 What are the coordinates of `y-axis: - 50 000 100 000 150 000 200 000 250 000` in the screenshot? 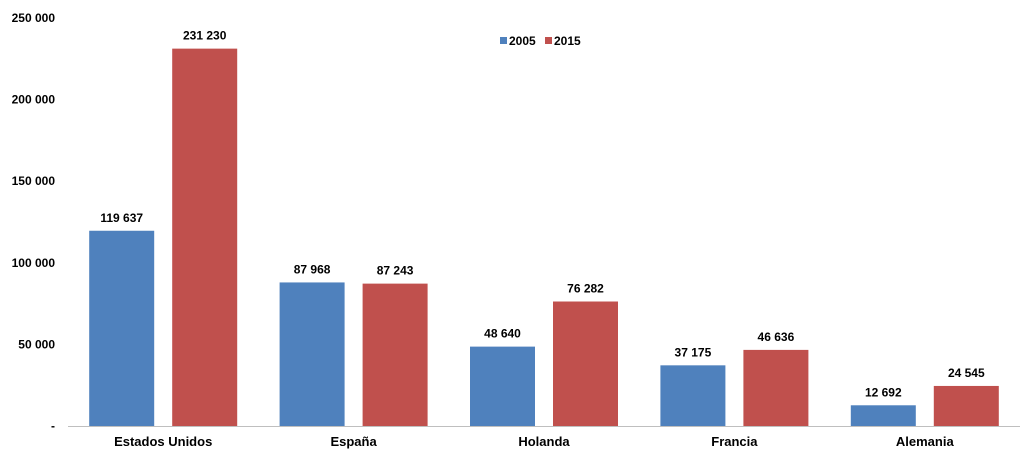 It's located at (34, 222).